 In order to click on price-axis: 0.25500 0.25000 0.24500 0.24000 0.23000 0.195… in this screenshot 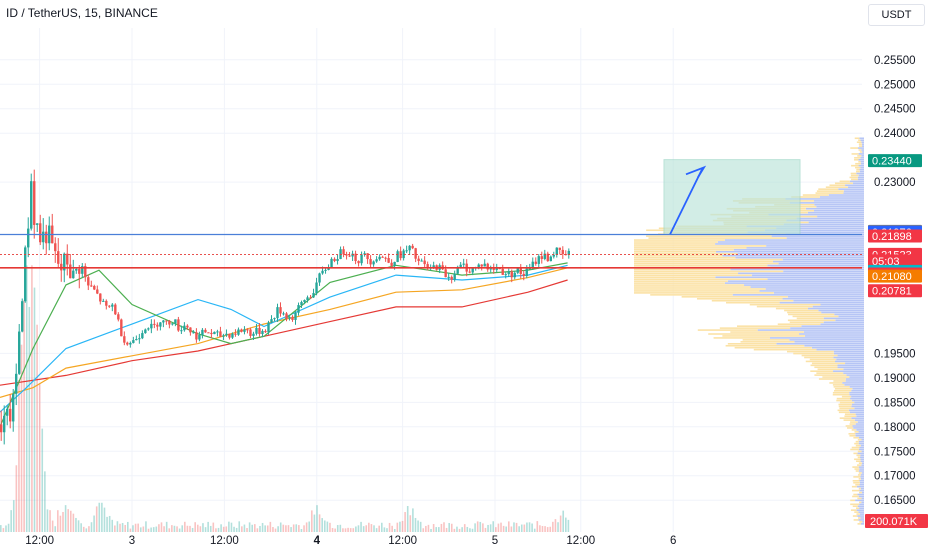, I will do `click(895, 281)`.